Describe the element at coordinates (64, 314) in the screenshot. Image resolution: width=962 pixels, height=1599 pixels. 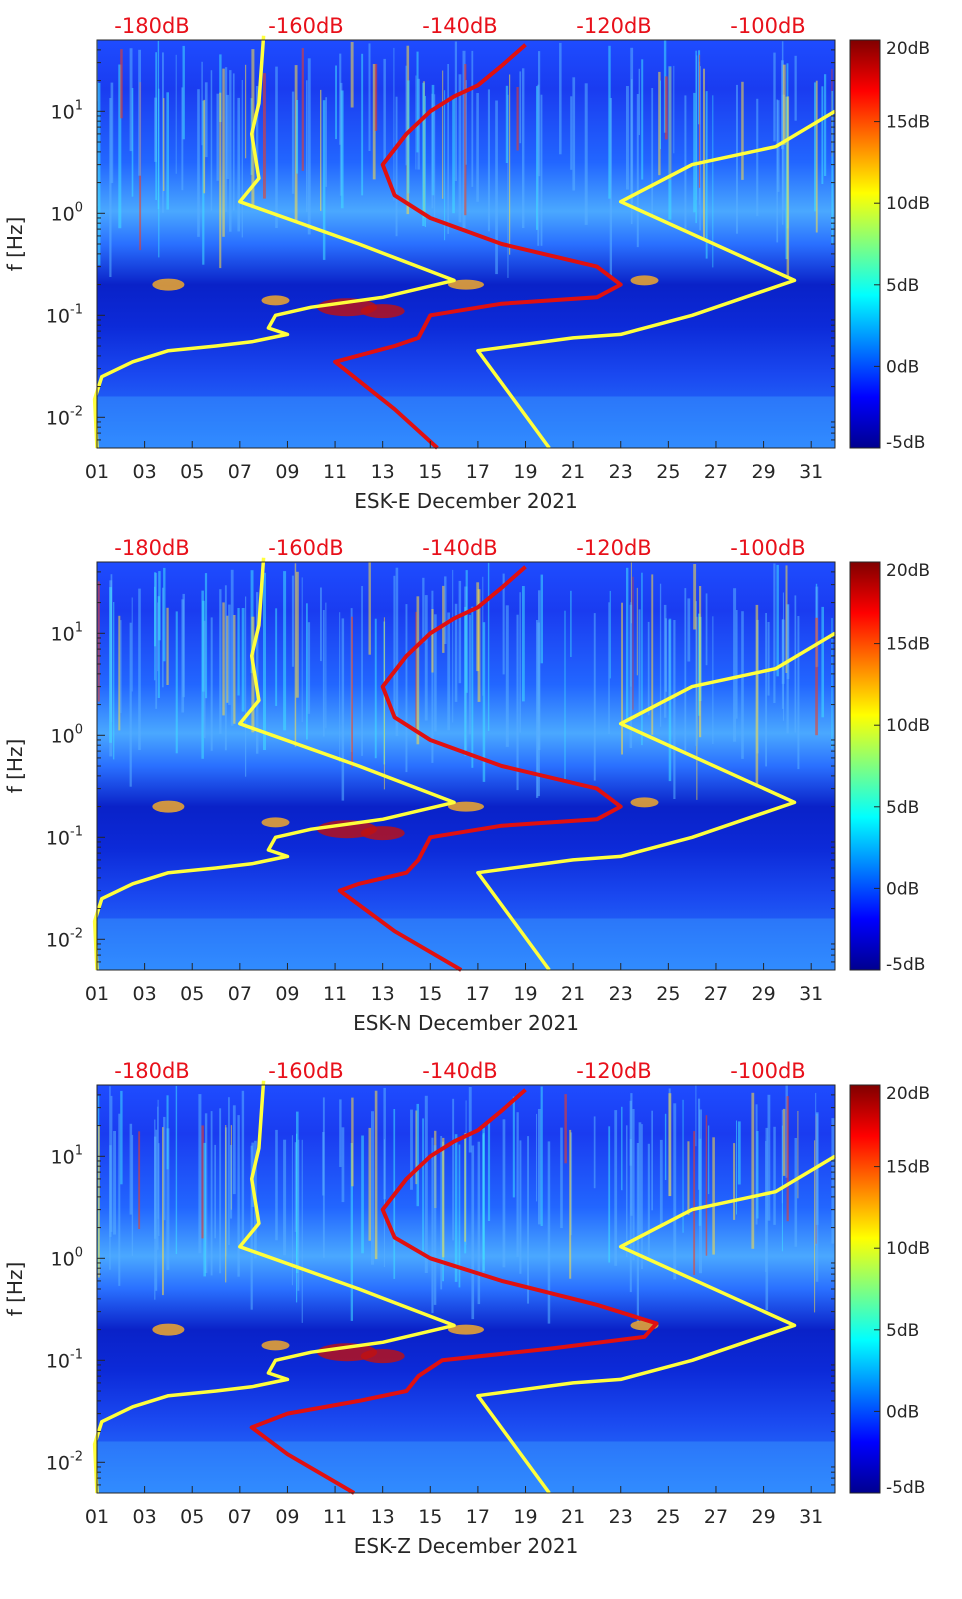
I see `y-tick-label: 10⁻¹` at that location.